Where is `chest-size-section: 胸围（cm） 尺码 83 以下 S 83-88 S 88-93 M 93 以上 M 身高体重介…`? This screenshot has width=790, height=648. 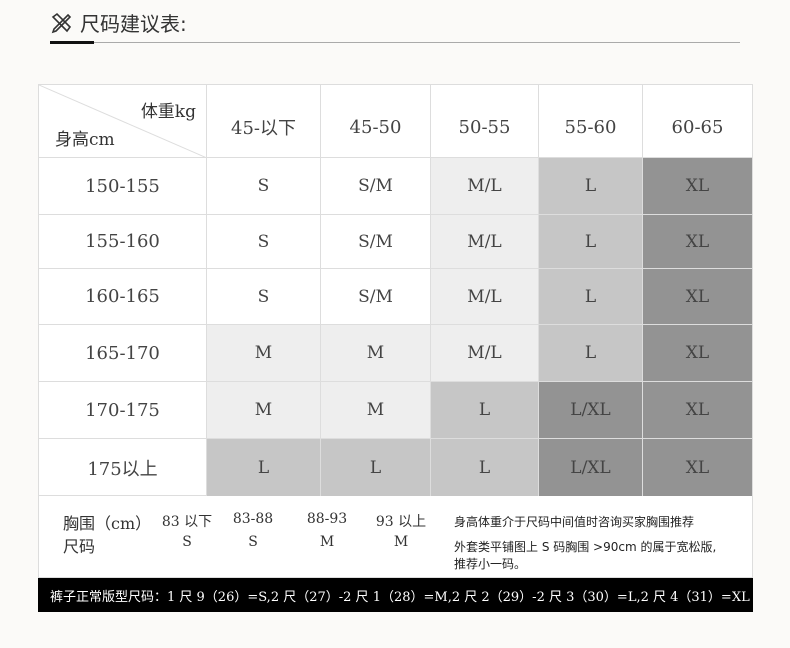
chest-size-section: 胸围（cm） 尺码 83 以下 S 83-88 S 88-93 M 93 以上 M 身高体重介… is located at coordinates (395, 537).